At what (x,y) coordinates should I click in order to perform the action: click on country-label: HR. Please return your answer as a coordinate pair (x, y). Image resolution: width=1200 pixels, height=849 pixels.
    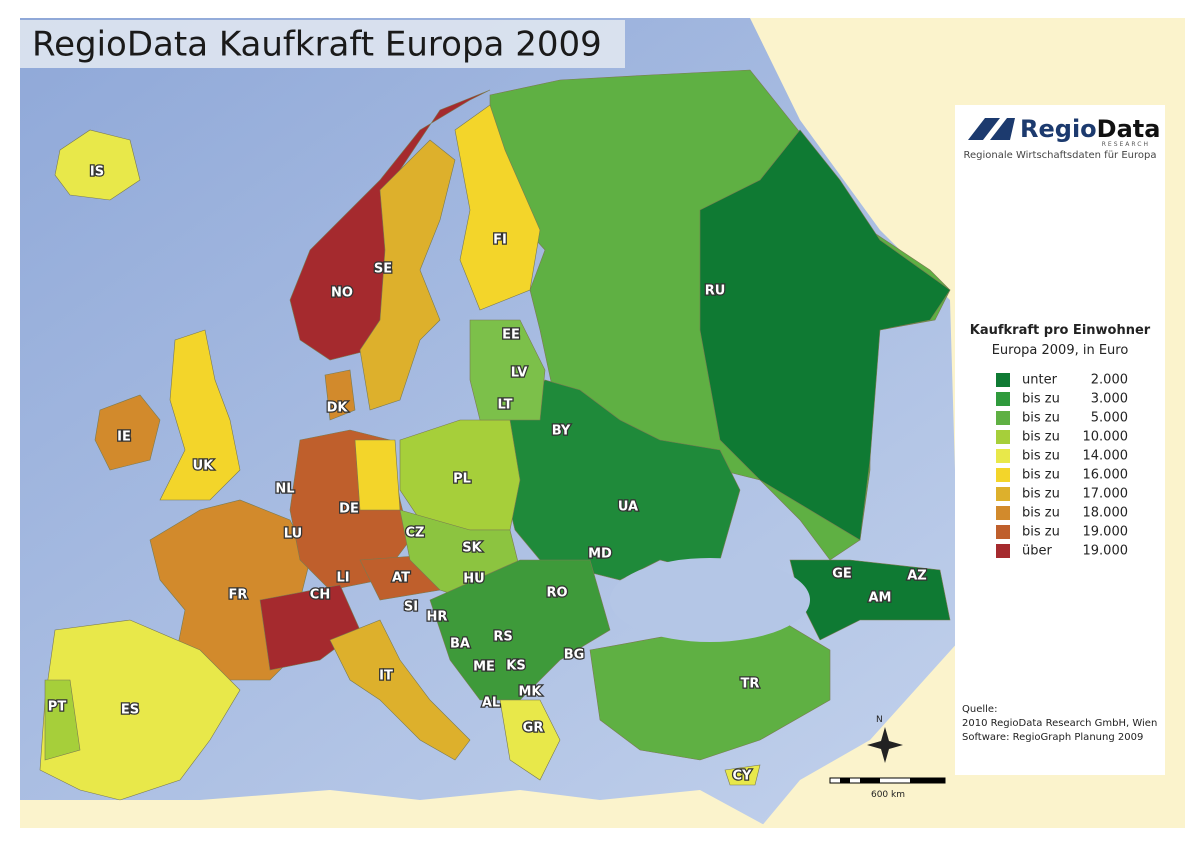
    Looking at the image, I should click on (437, 617).